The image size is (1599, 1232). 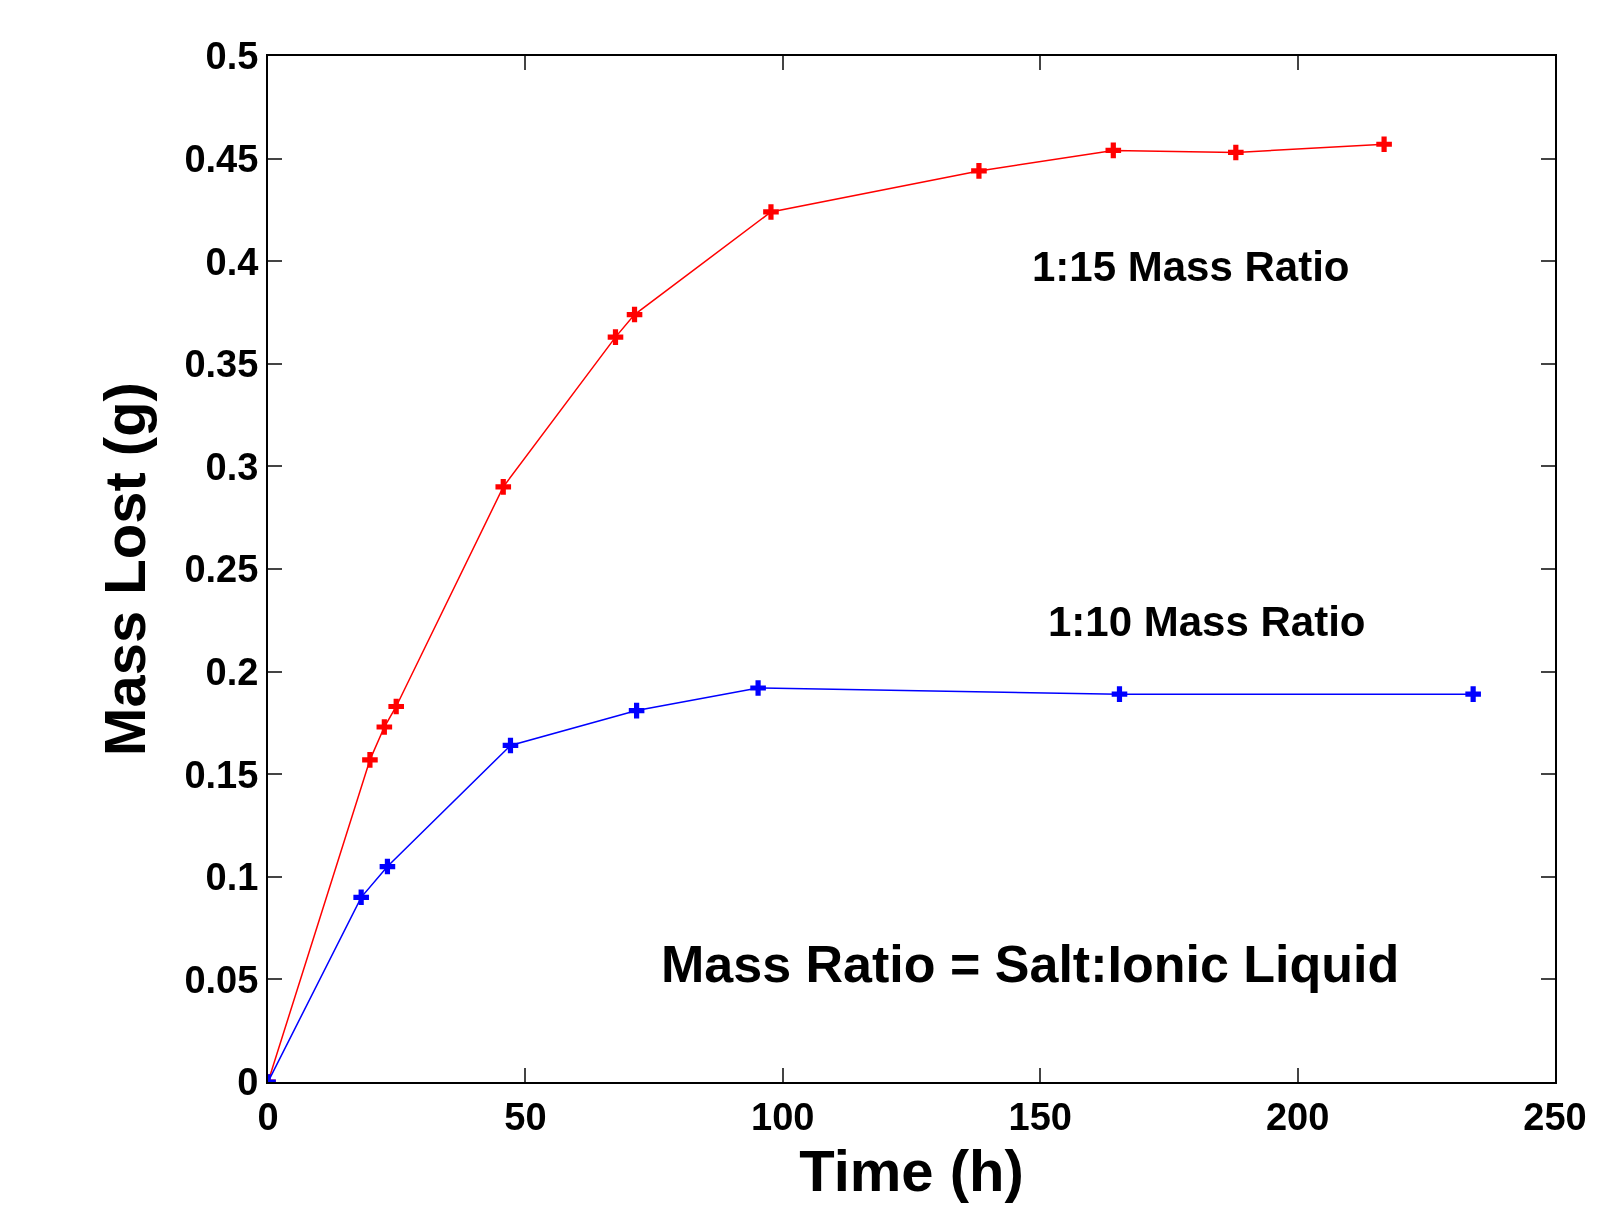 I want to click on y-tick-label: 0.05, so click(x=221, y=979).